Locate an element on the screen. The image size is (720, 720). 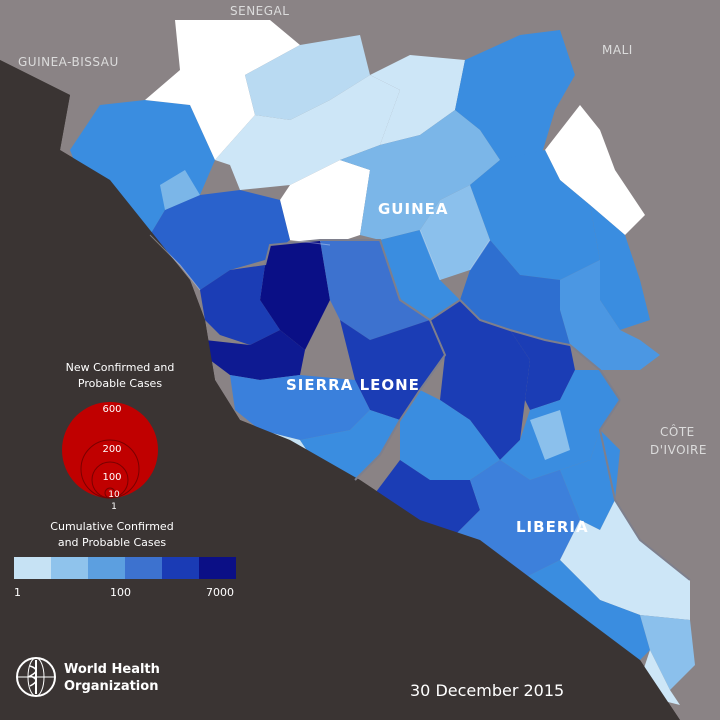
legend-new-title-1: New Confirmed and is located at coordinates (120, 367).